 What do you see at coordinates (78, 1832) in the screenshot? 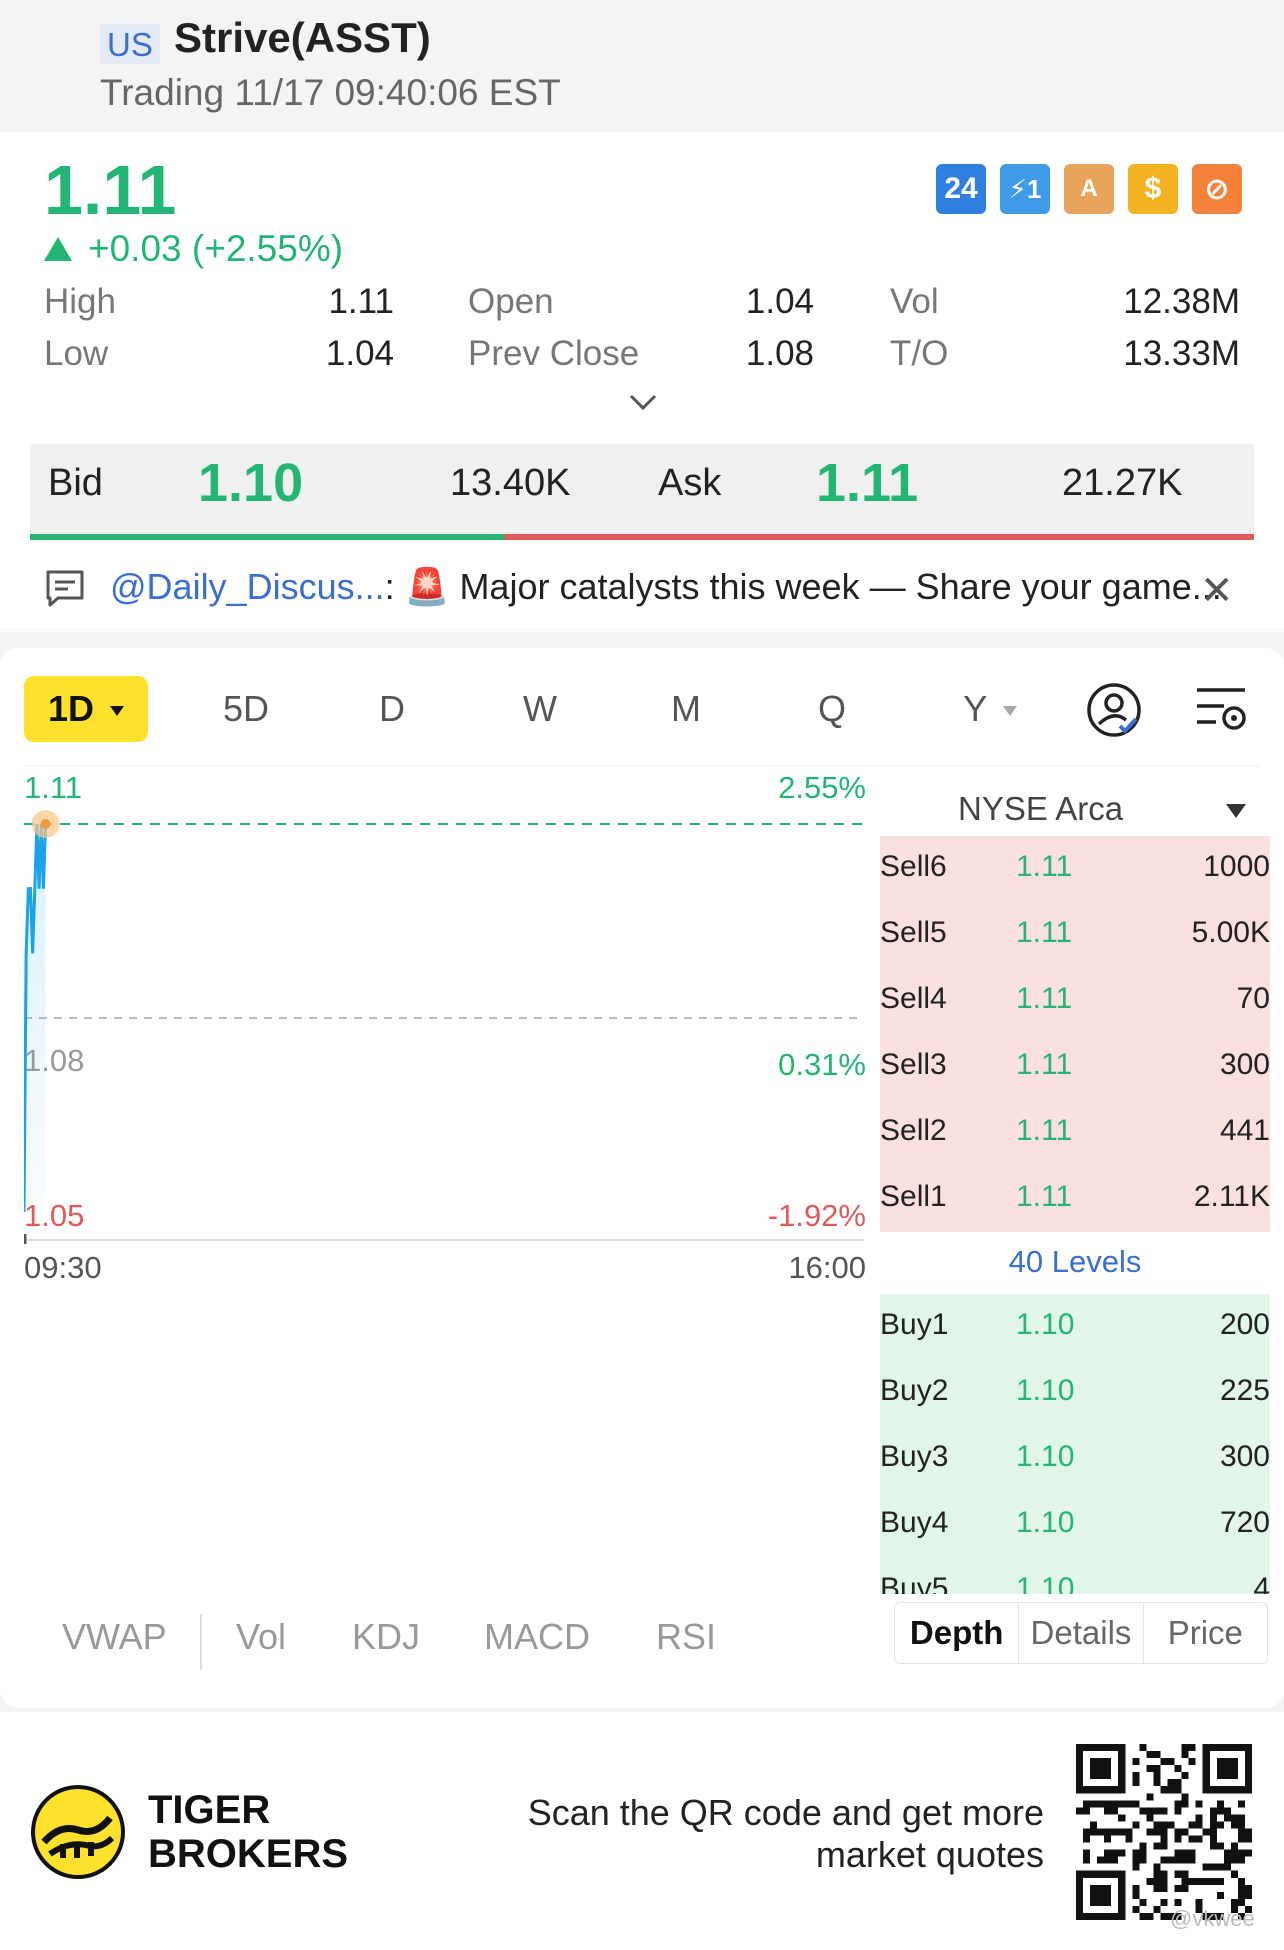
I see `tiger-brokers-logo` at bounding box center [78, 1832].